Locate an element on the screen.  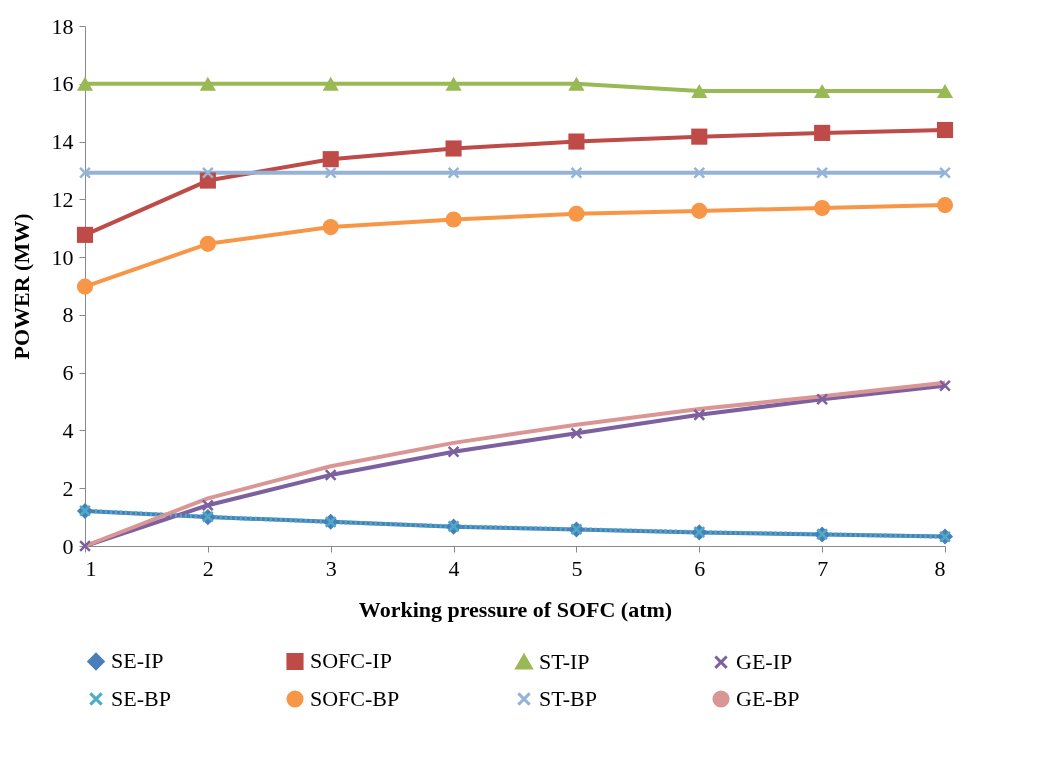
legend-label: GE-BP is located at coordinates (768, 698).